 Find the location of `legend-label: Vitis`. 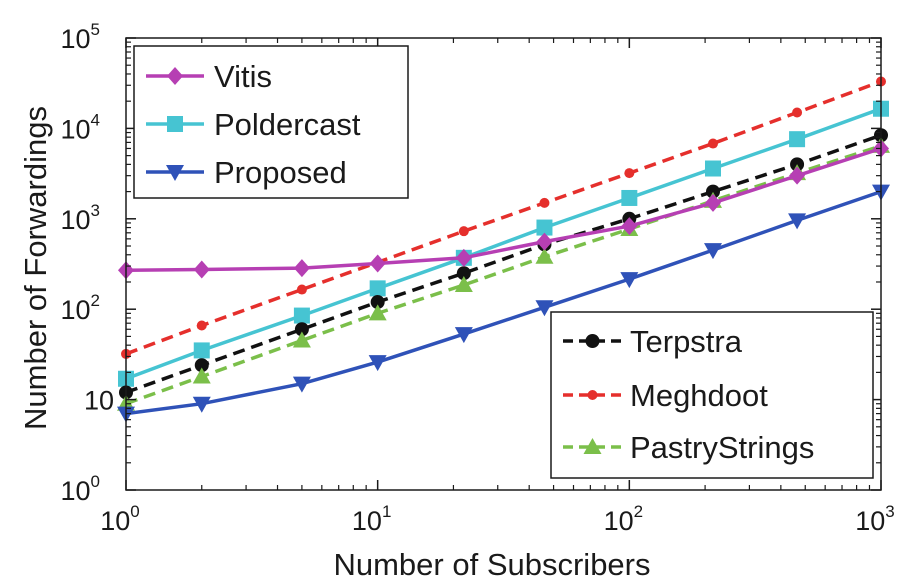

legend-label: Vitis is located at coordinates (243, 76).